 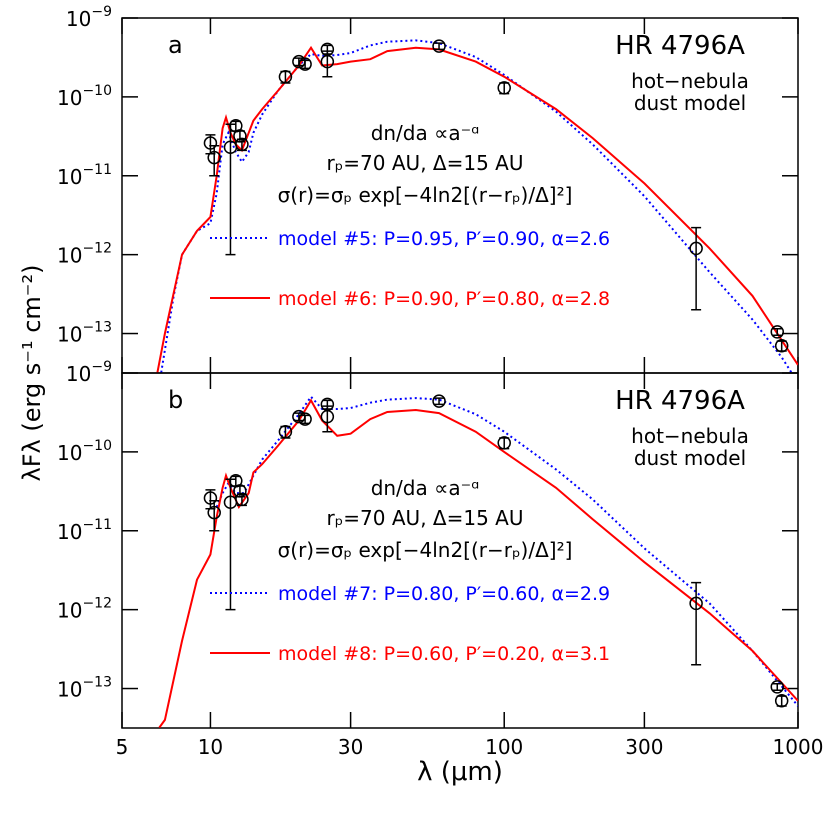 I want to click on x-tick-label: 30, so click(x=350, y=747).